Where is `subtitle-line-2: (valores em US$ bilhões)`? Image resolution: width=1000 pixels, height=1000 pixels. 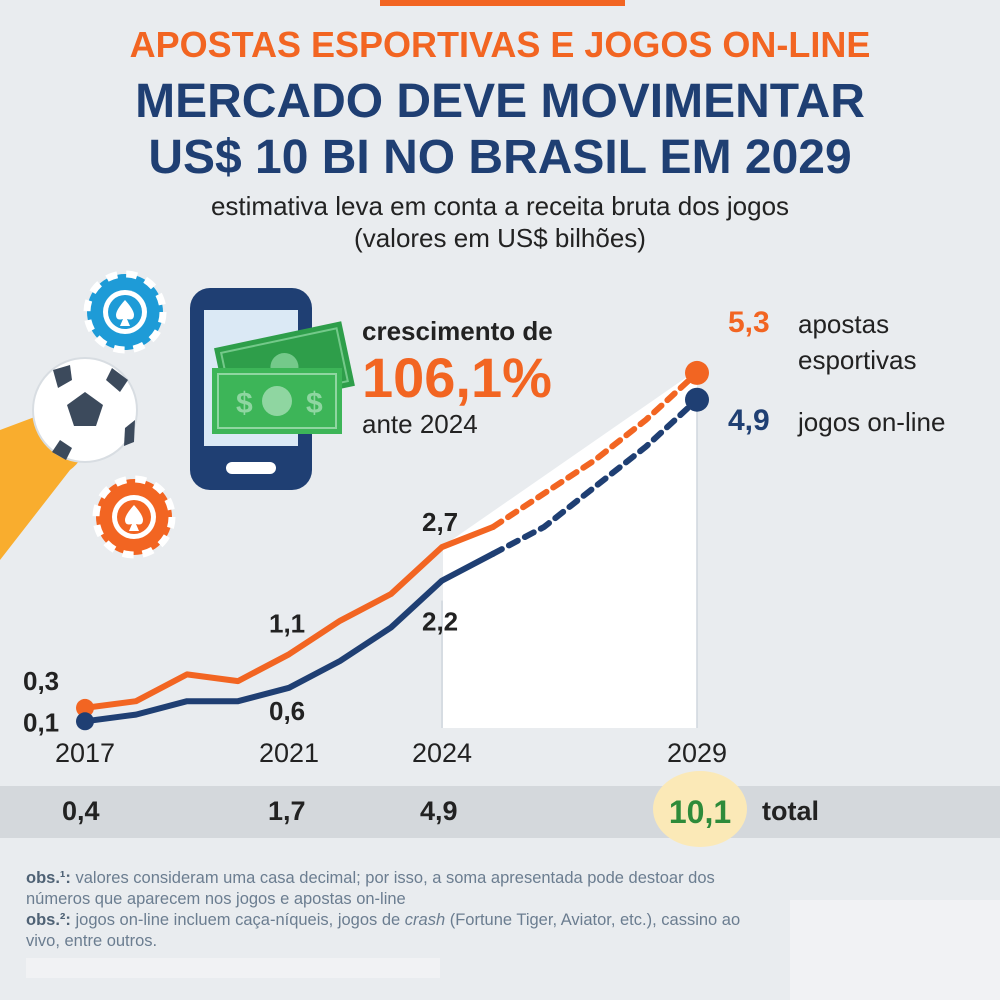
subtitle-line-2: (valores em US$ bilhões) is located at coordinates (500, 238).